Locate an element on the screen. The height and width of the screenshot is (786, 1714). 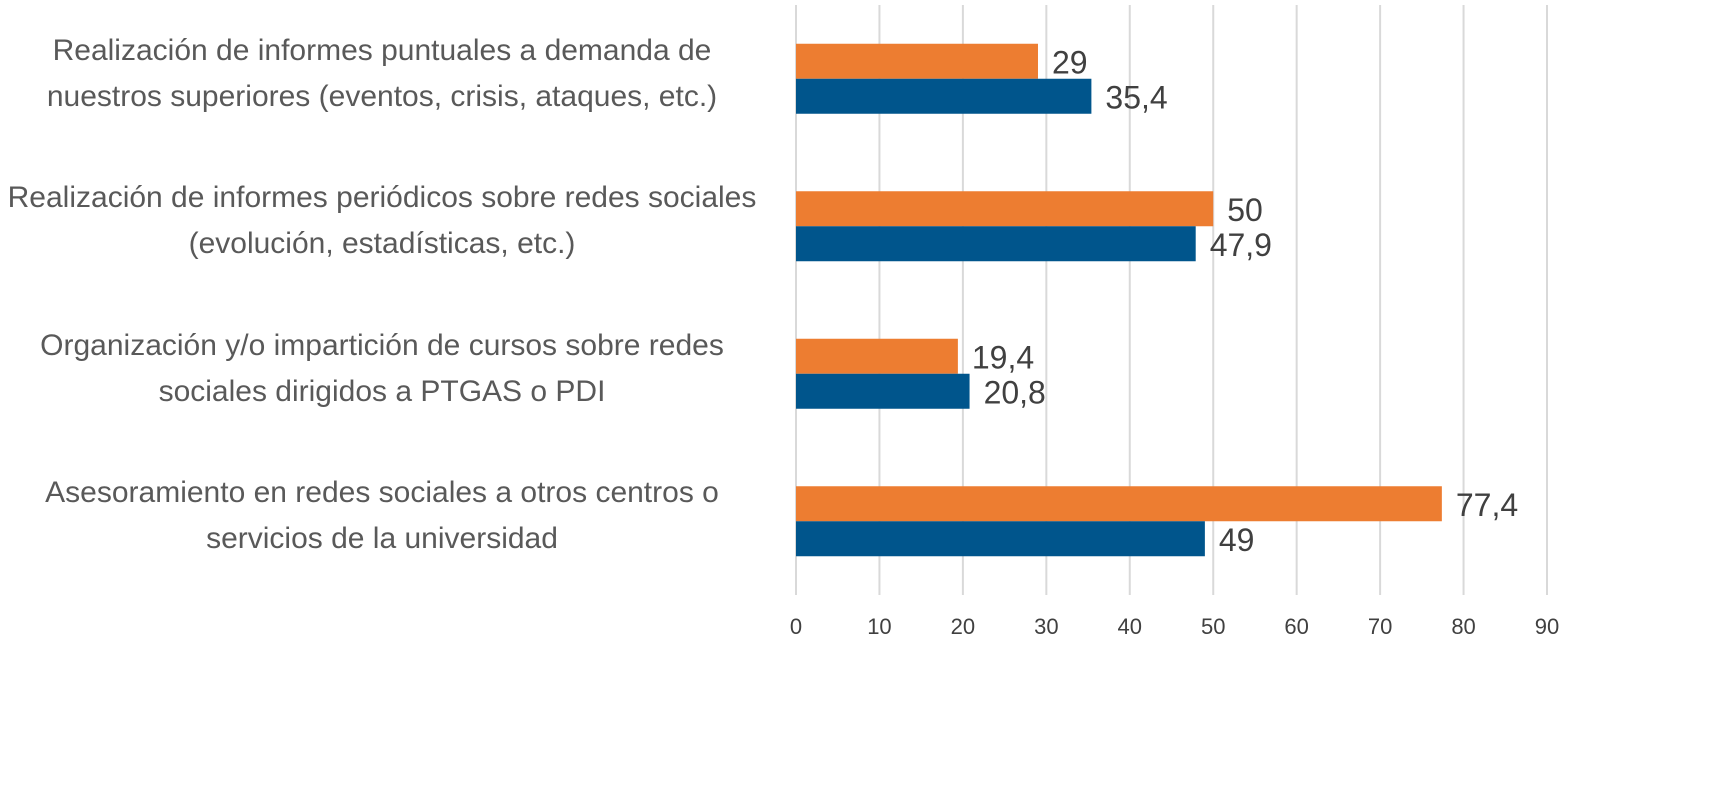
x-tick-label: 0 is located at coordinates (796, 626).